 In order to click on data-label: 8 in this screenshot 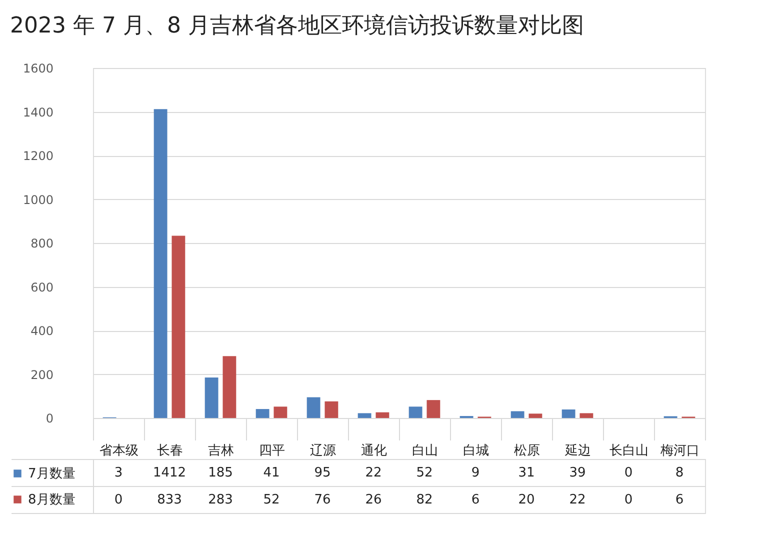, I will do `click(679, 473)`.